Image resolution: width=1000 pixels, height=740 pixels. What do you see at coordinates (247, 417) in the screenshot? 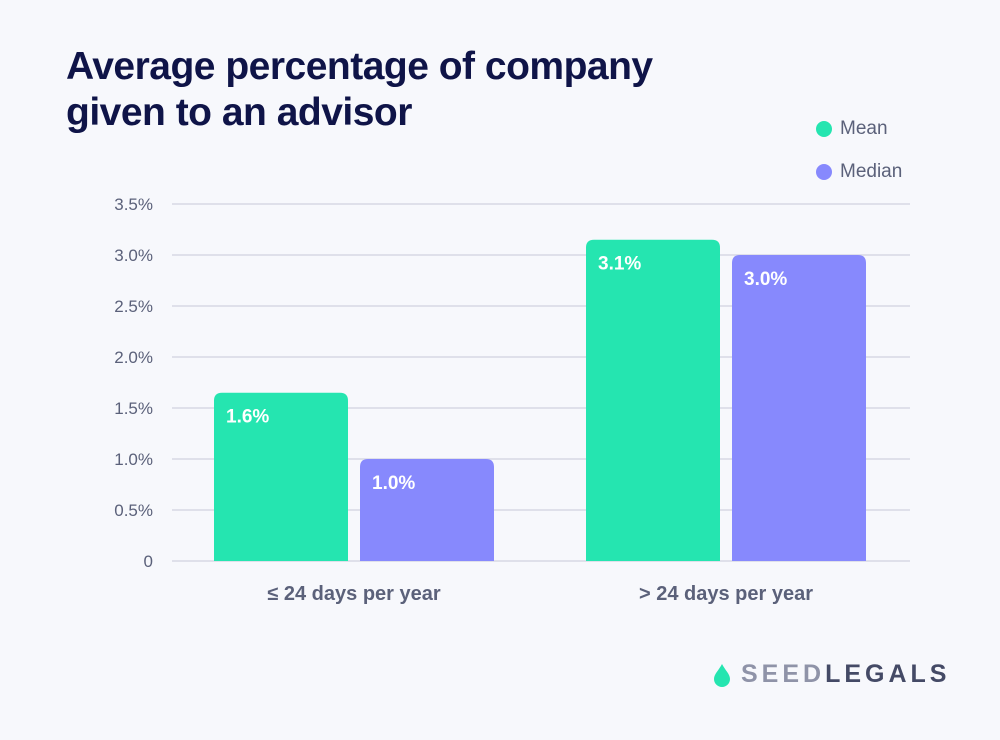
I see `data-label: 1.6%` at bounding box center [247, 417].